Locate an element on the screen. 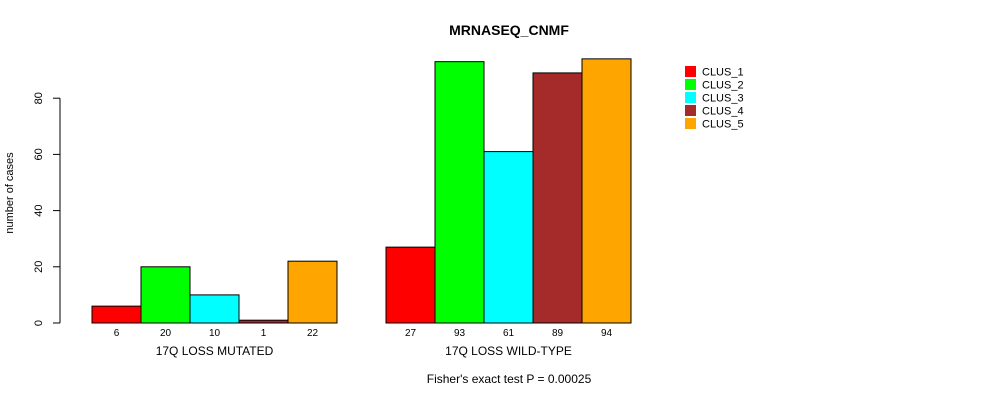 This screenshot has height=400, width=990. group-labels: 17Q LOSS MUTATED 17Q LOSS WILD-TYPE is located at coordinates (364, 351).